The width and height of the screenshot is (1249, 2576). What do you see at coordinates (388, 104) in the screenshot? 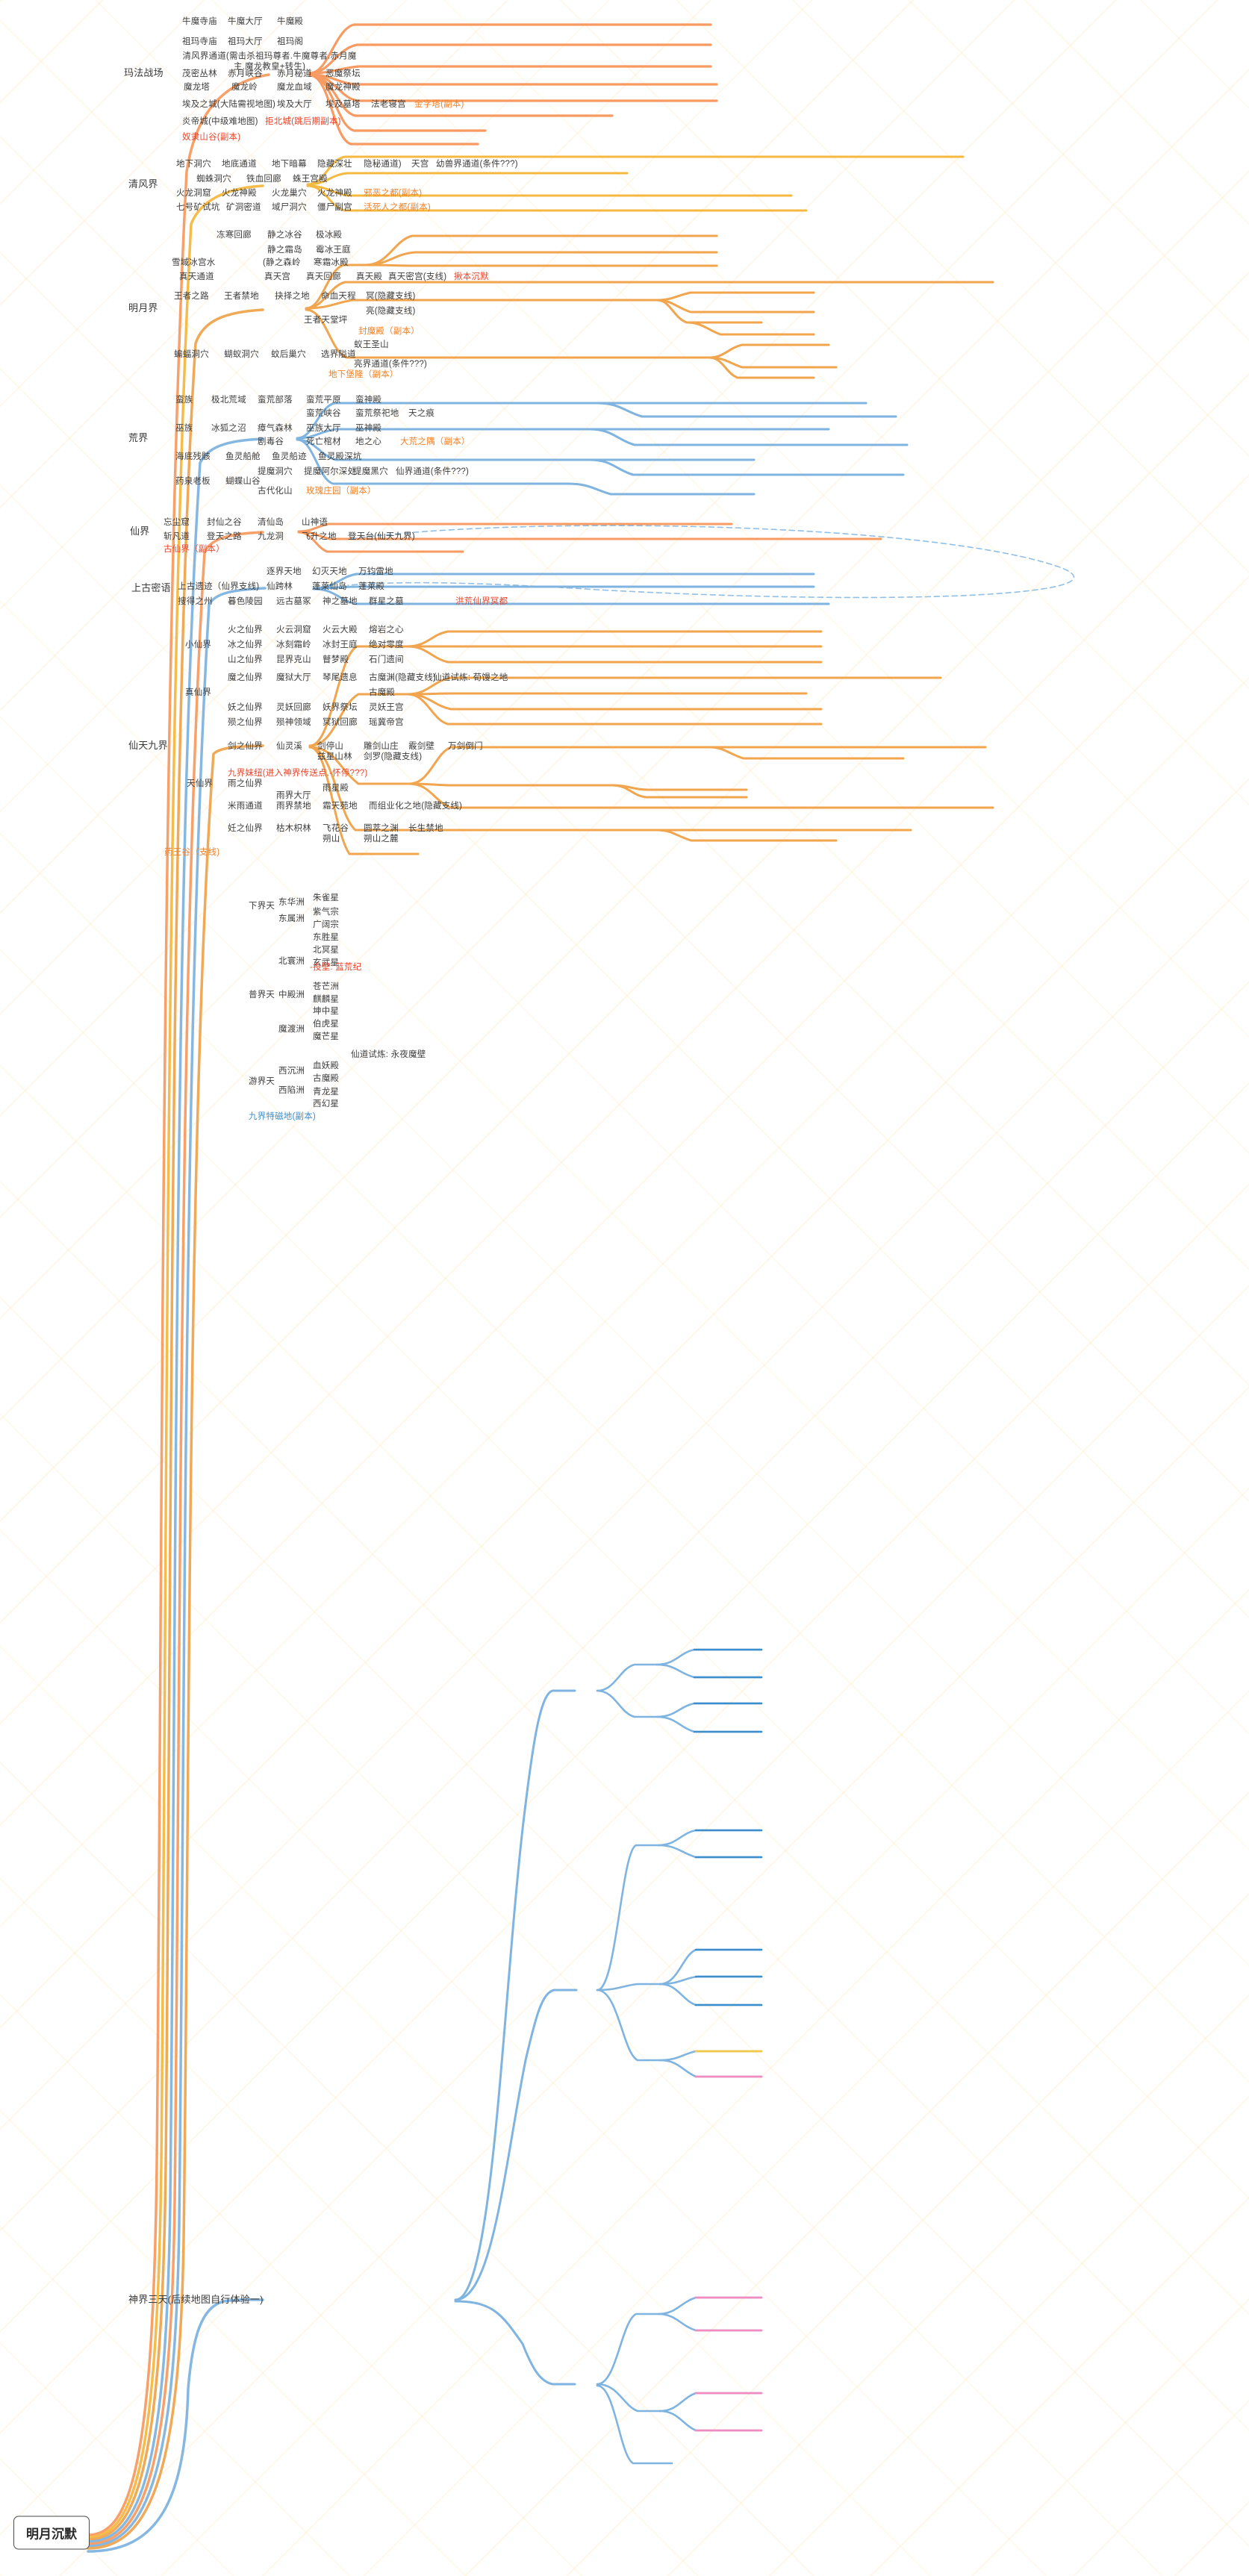
I see `leaf-node: 法老寝宫` at bounding box center [388, 104].